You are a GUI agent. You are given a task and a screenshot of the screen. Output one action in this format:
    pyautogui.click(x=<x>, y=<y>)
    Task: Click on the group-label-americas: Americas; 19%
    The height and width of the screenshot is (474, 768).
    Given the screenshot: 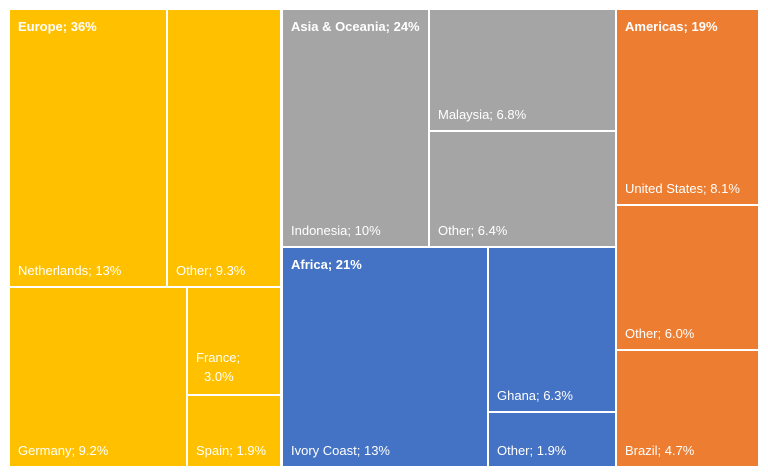 What is the action you would take?
    pyautogui.click(x=671, y=26)
    